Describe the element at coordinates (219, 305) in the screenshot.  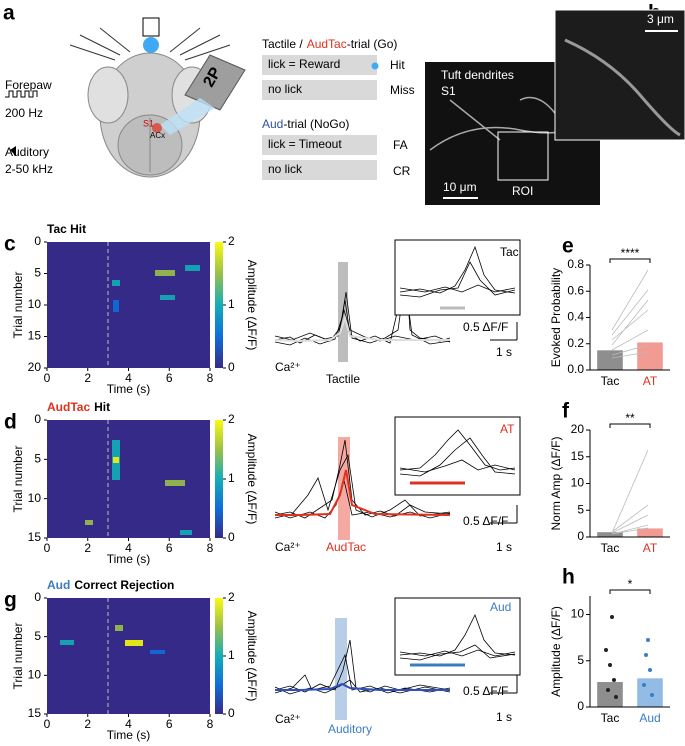
I see `colorbar` at that location.